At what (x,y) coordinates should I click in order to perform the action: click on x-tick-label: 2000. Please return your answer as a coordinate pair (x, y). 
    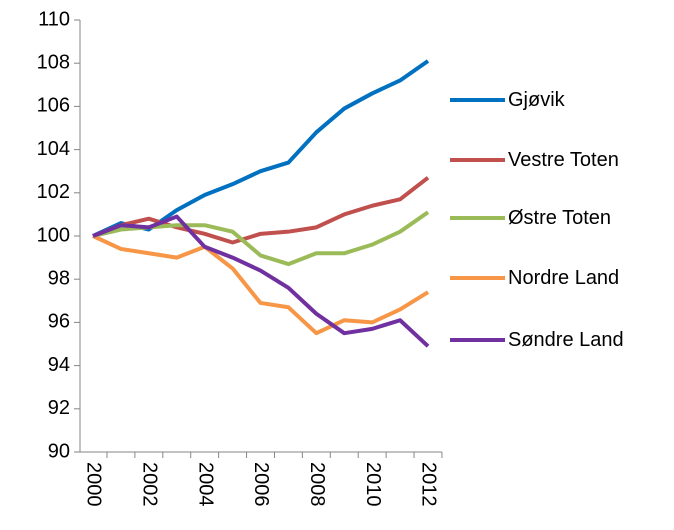
    Looking at the image, I should click on (94, 484).